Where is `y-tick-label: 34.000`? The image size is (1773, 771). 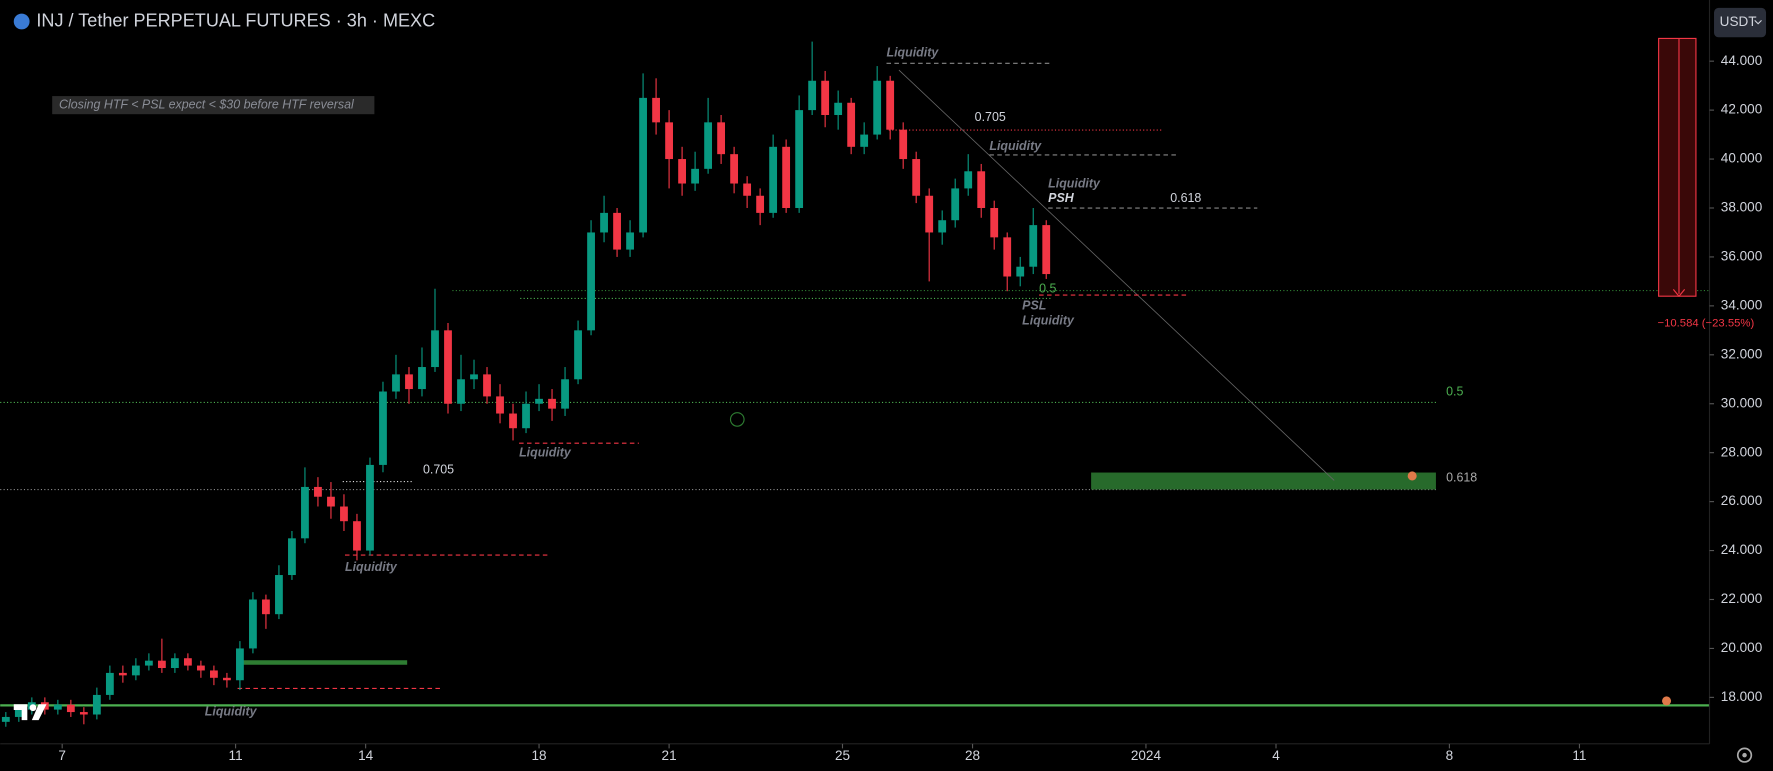 y-tick-label: 34.000 is located at coordinates (1741, 304).